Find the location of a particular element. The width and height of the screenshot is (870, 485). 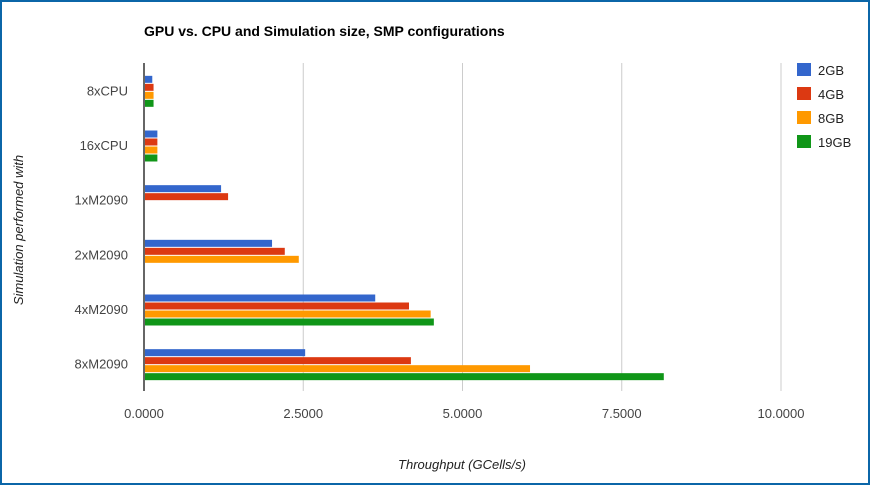

bar-4GB-1xM2090 is located at coordinates (187, 197).